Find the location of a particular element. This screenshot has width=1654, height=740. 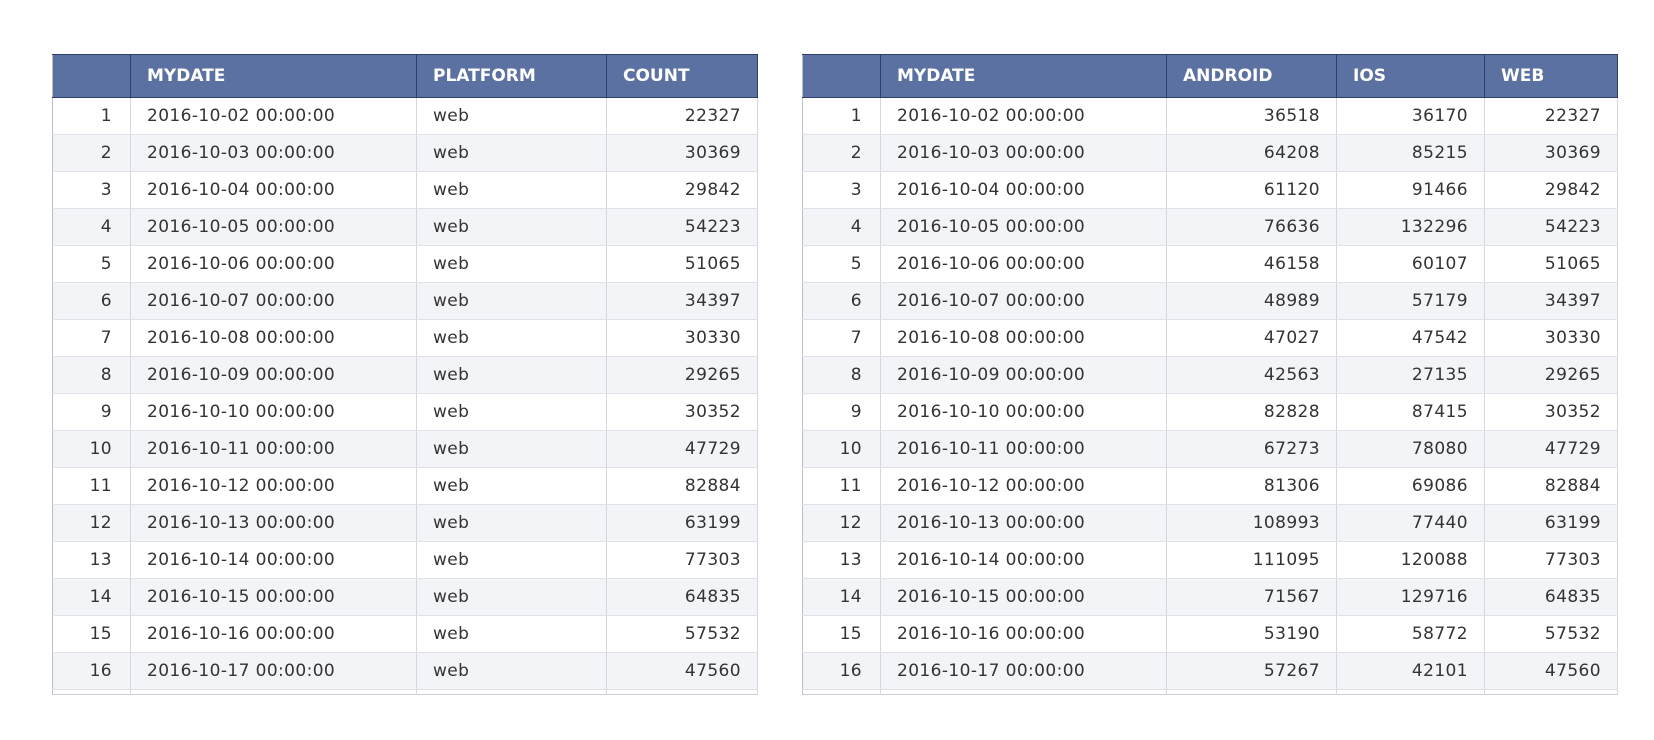

table-row: 4 2016-10-05 00:00:00 76636 132296 54223 is located at coordinates (1210, 227).